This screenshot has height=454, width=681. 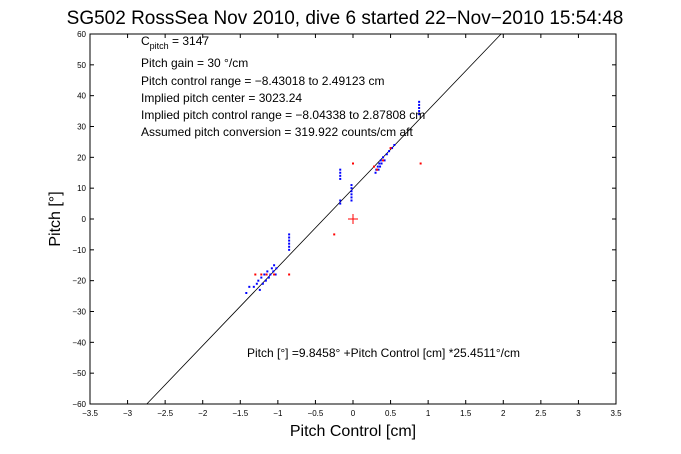 I want to click on x-tick-label: −1, so click(x=278, y=413).